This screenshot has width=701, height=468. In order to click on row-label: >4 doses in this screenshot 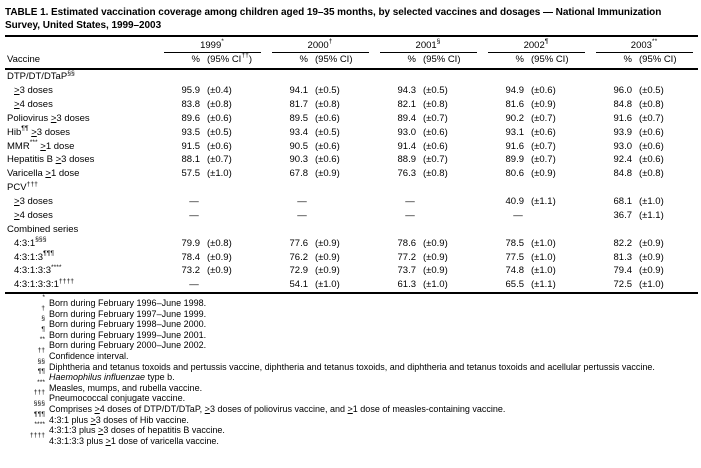, I will do `click(33, 104)`.